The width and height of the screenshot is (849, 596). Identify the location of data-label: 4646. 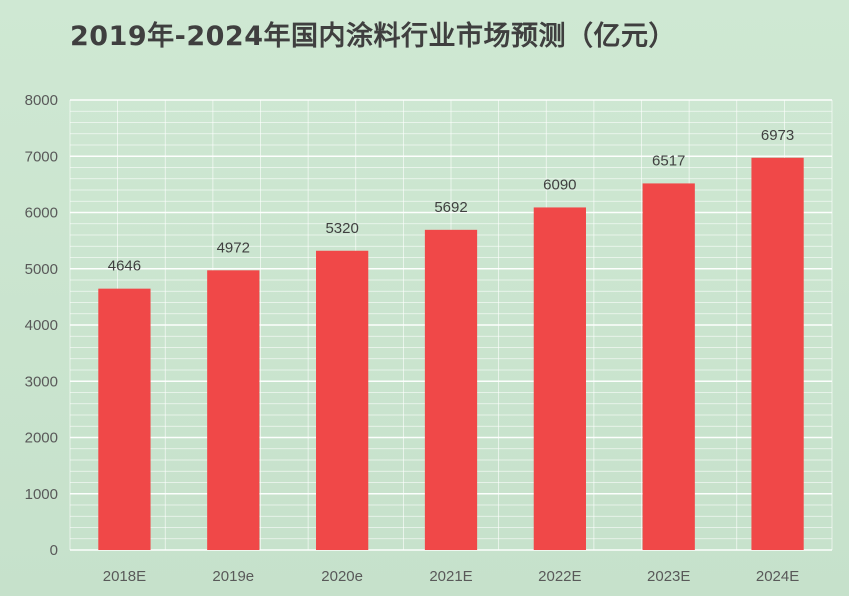
(124, 266).